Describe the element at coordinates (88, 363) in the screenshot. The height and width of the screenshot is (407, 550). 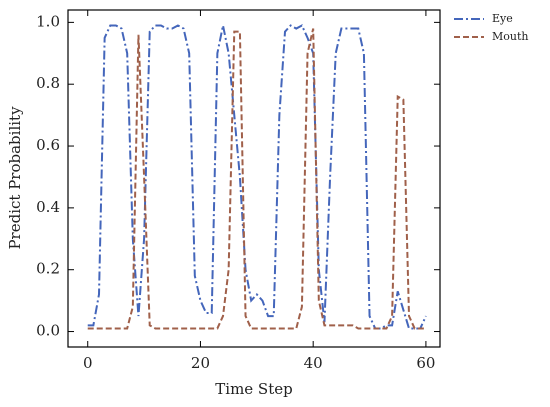
I see `x-tick-label: 0` at that location.